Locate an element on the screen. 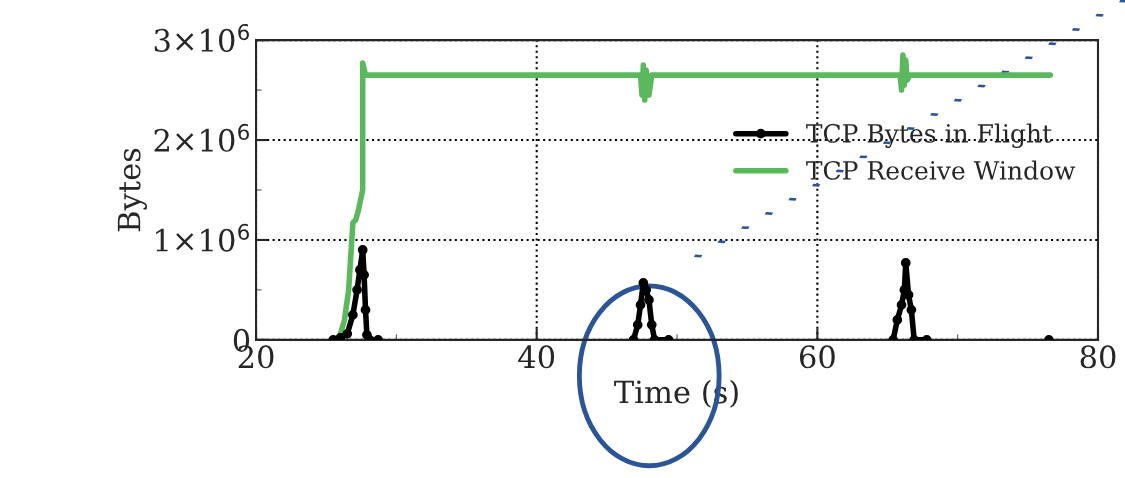  legend-label: TCP Receive Window is located at coordinates (941, 170).